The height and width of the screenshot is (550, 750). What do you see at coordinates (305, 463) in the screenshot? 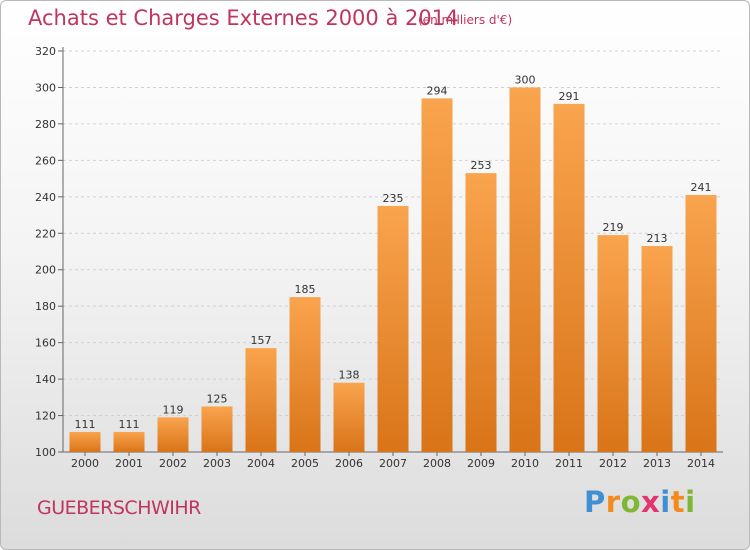
I see `x-tick-label: 2005` at bounding box center [305, 463].